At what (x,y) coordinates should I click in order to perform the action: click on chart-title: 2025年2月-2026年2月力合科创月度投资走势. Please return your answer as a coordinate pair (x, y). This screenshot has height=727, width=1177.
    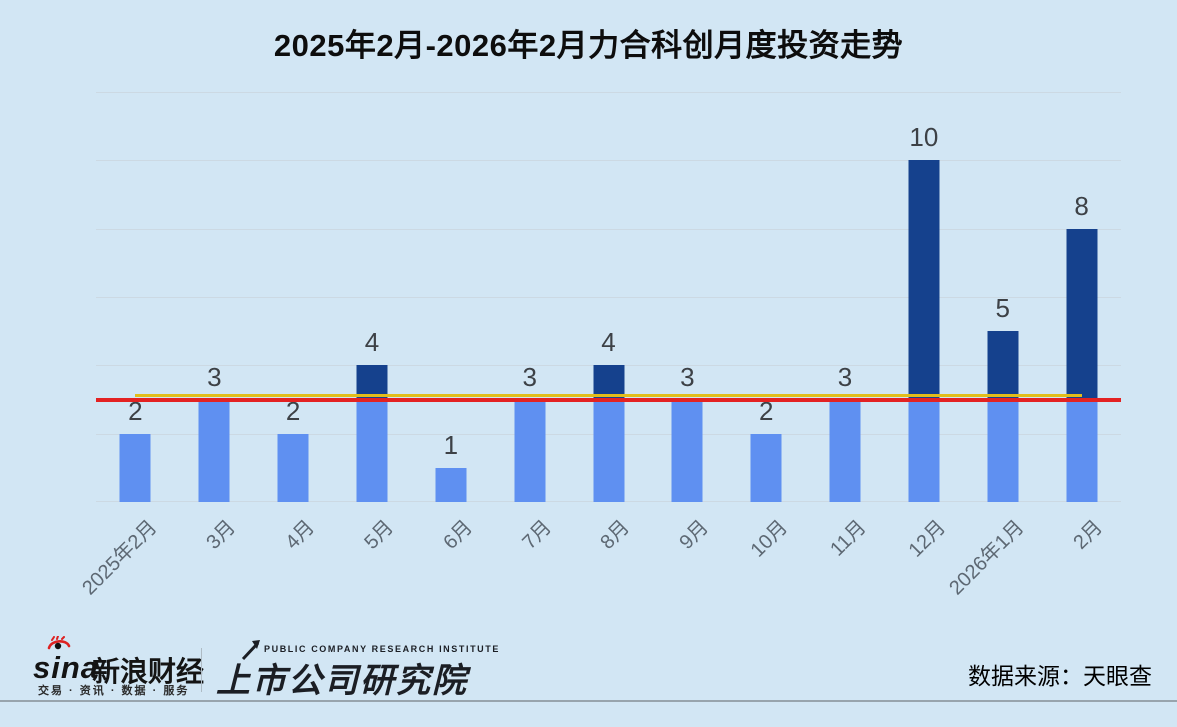
    Looking at the image, I should click on (588, 45).